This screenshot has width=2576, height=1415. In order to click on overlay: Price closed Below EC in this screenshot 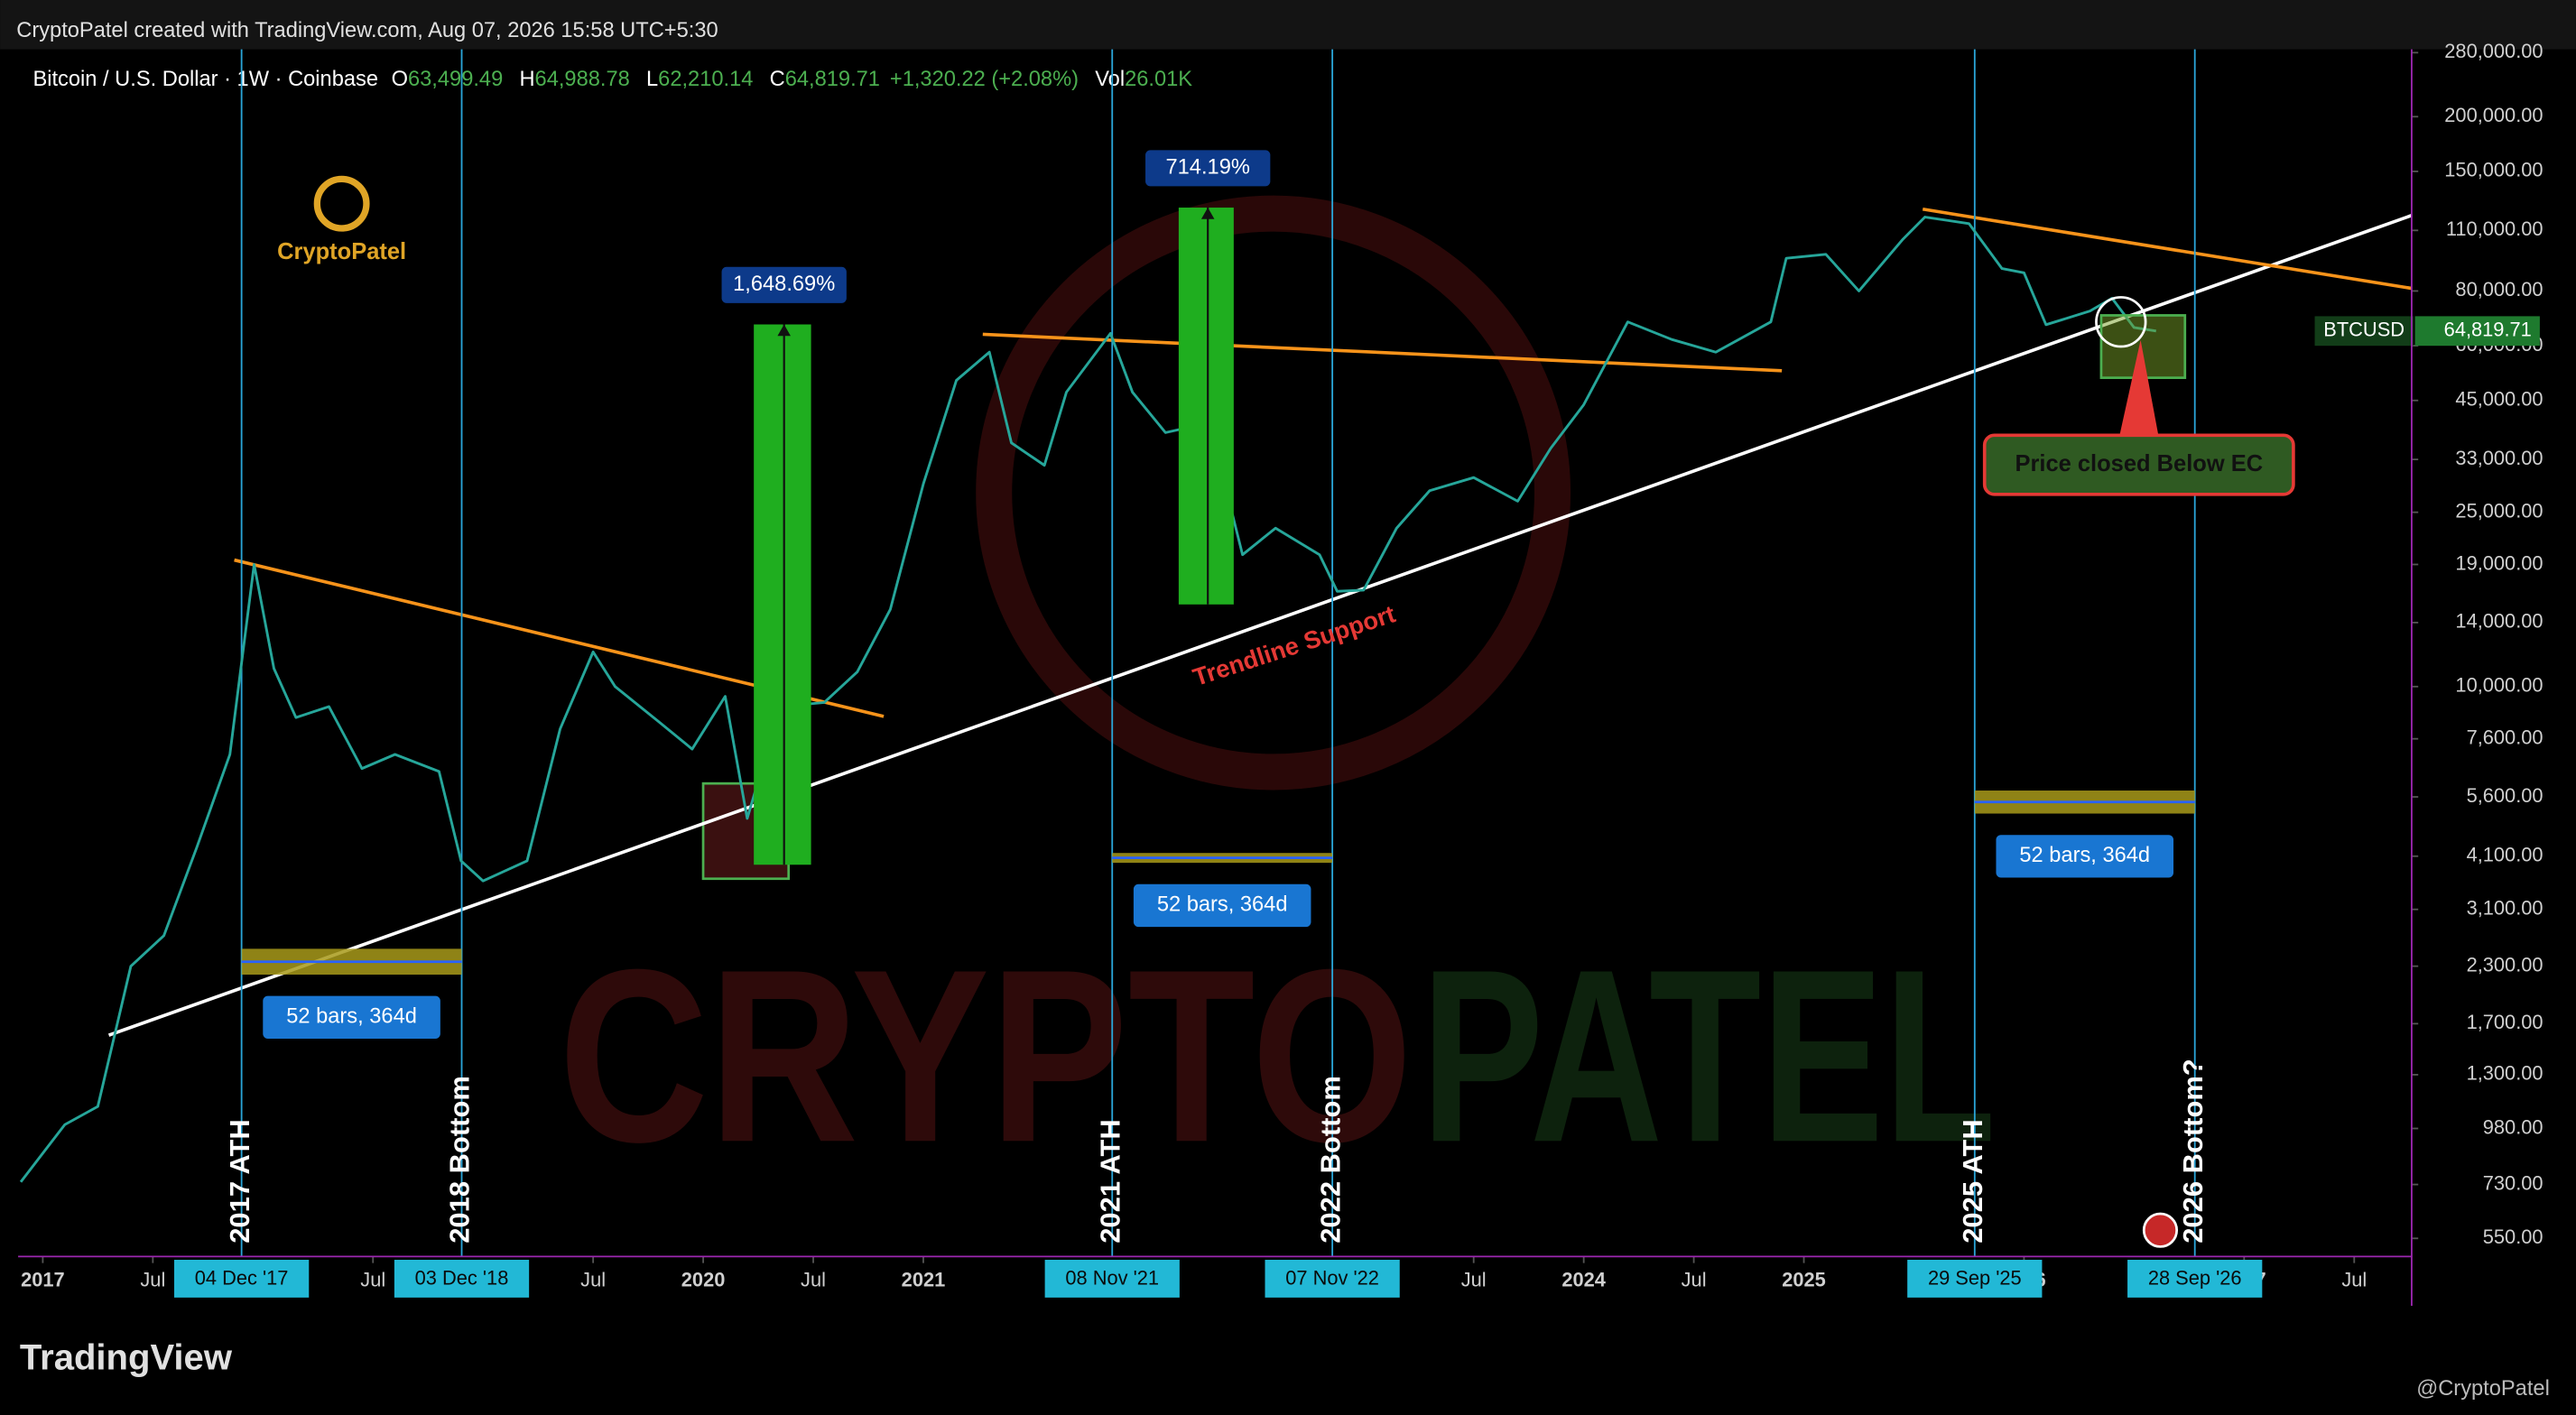, I will do `click(2138, 772)`.